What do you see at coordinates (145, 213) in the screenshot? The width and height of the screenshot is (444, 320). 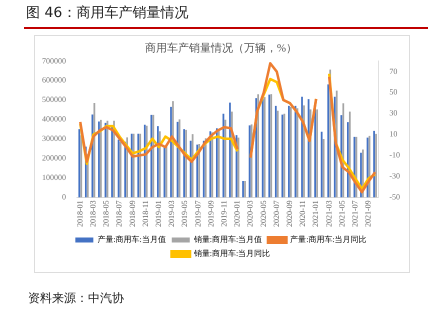 I see `x-tick-label: 2018-11` at bounding box center [145, 213].